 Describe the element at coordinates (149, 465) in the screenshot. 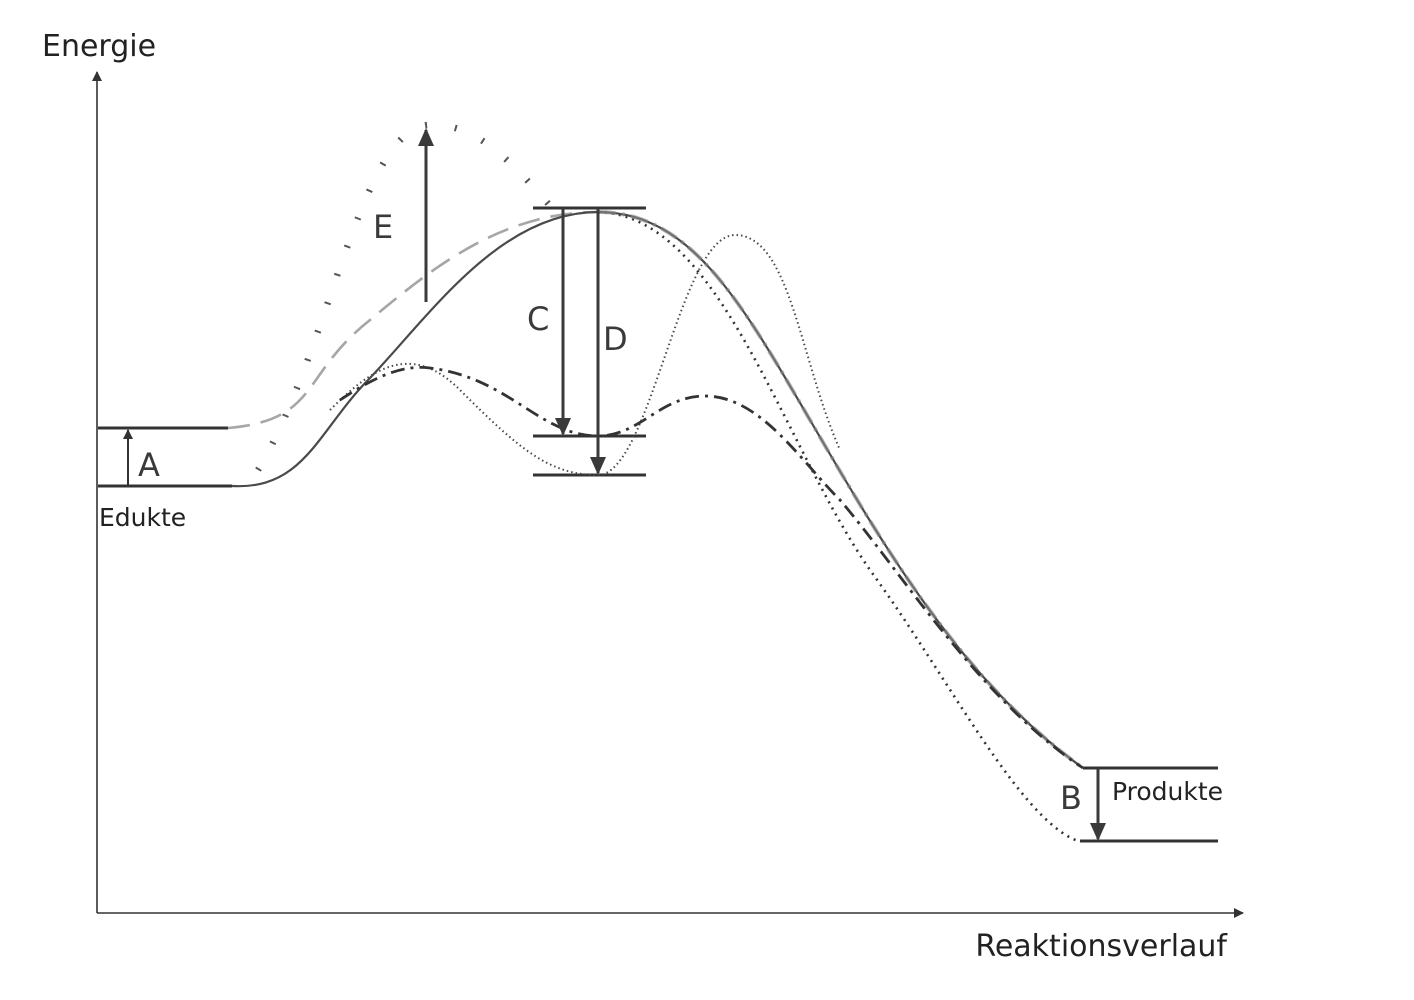

I see `marker-a: A` at that location.